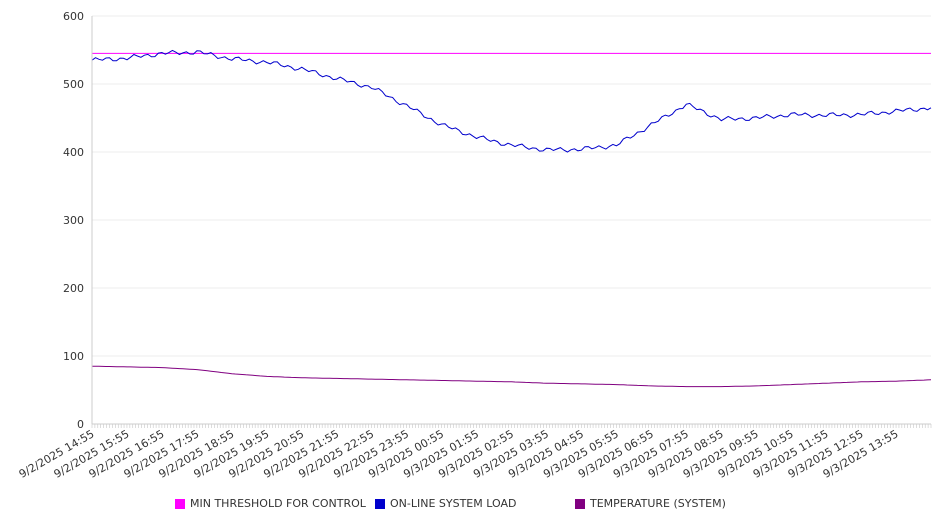  I want to click on y-tick-label: 300, so click(73, 220).